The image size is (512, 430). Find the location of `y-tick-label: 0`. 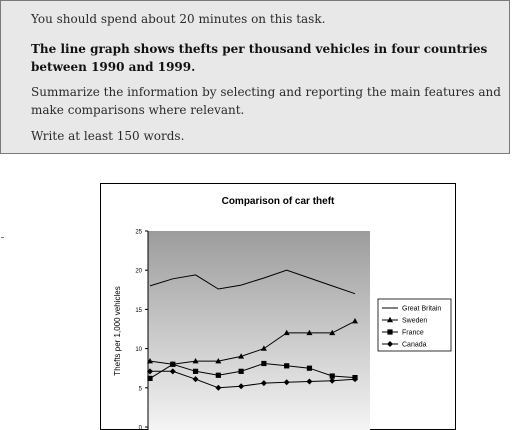

y-tick-label: 0 is located at coordinates (141, 428).